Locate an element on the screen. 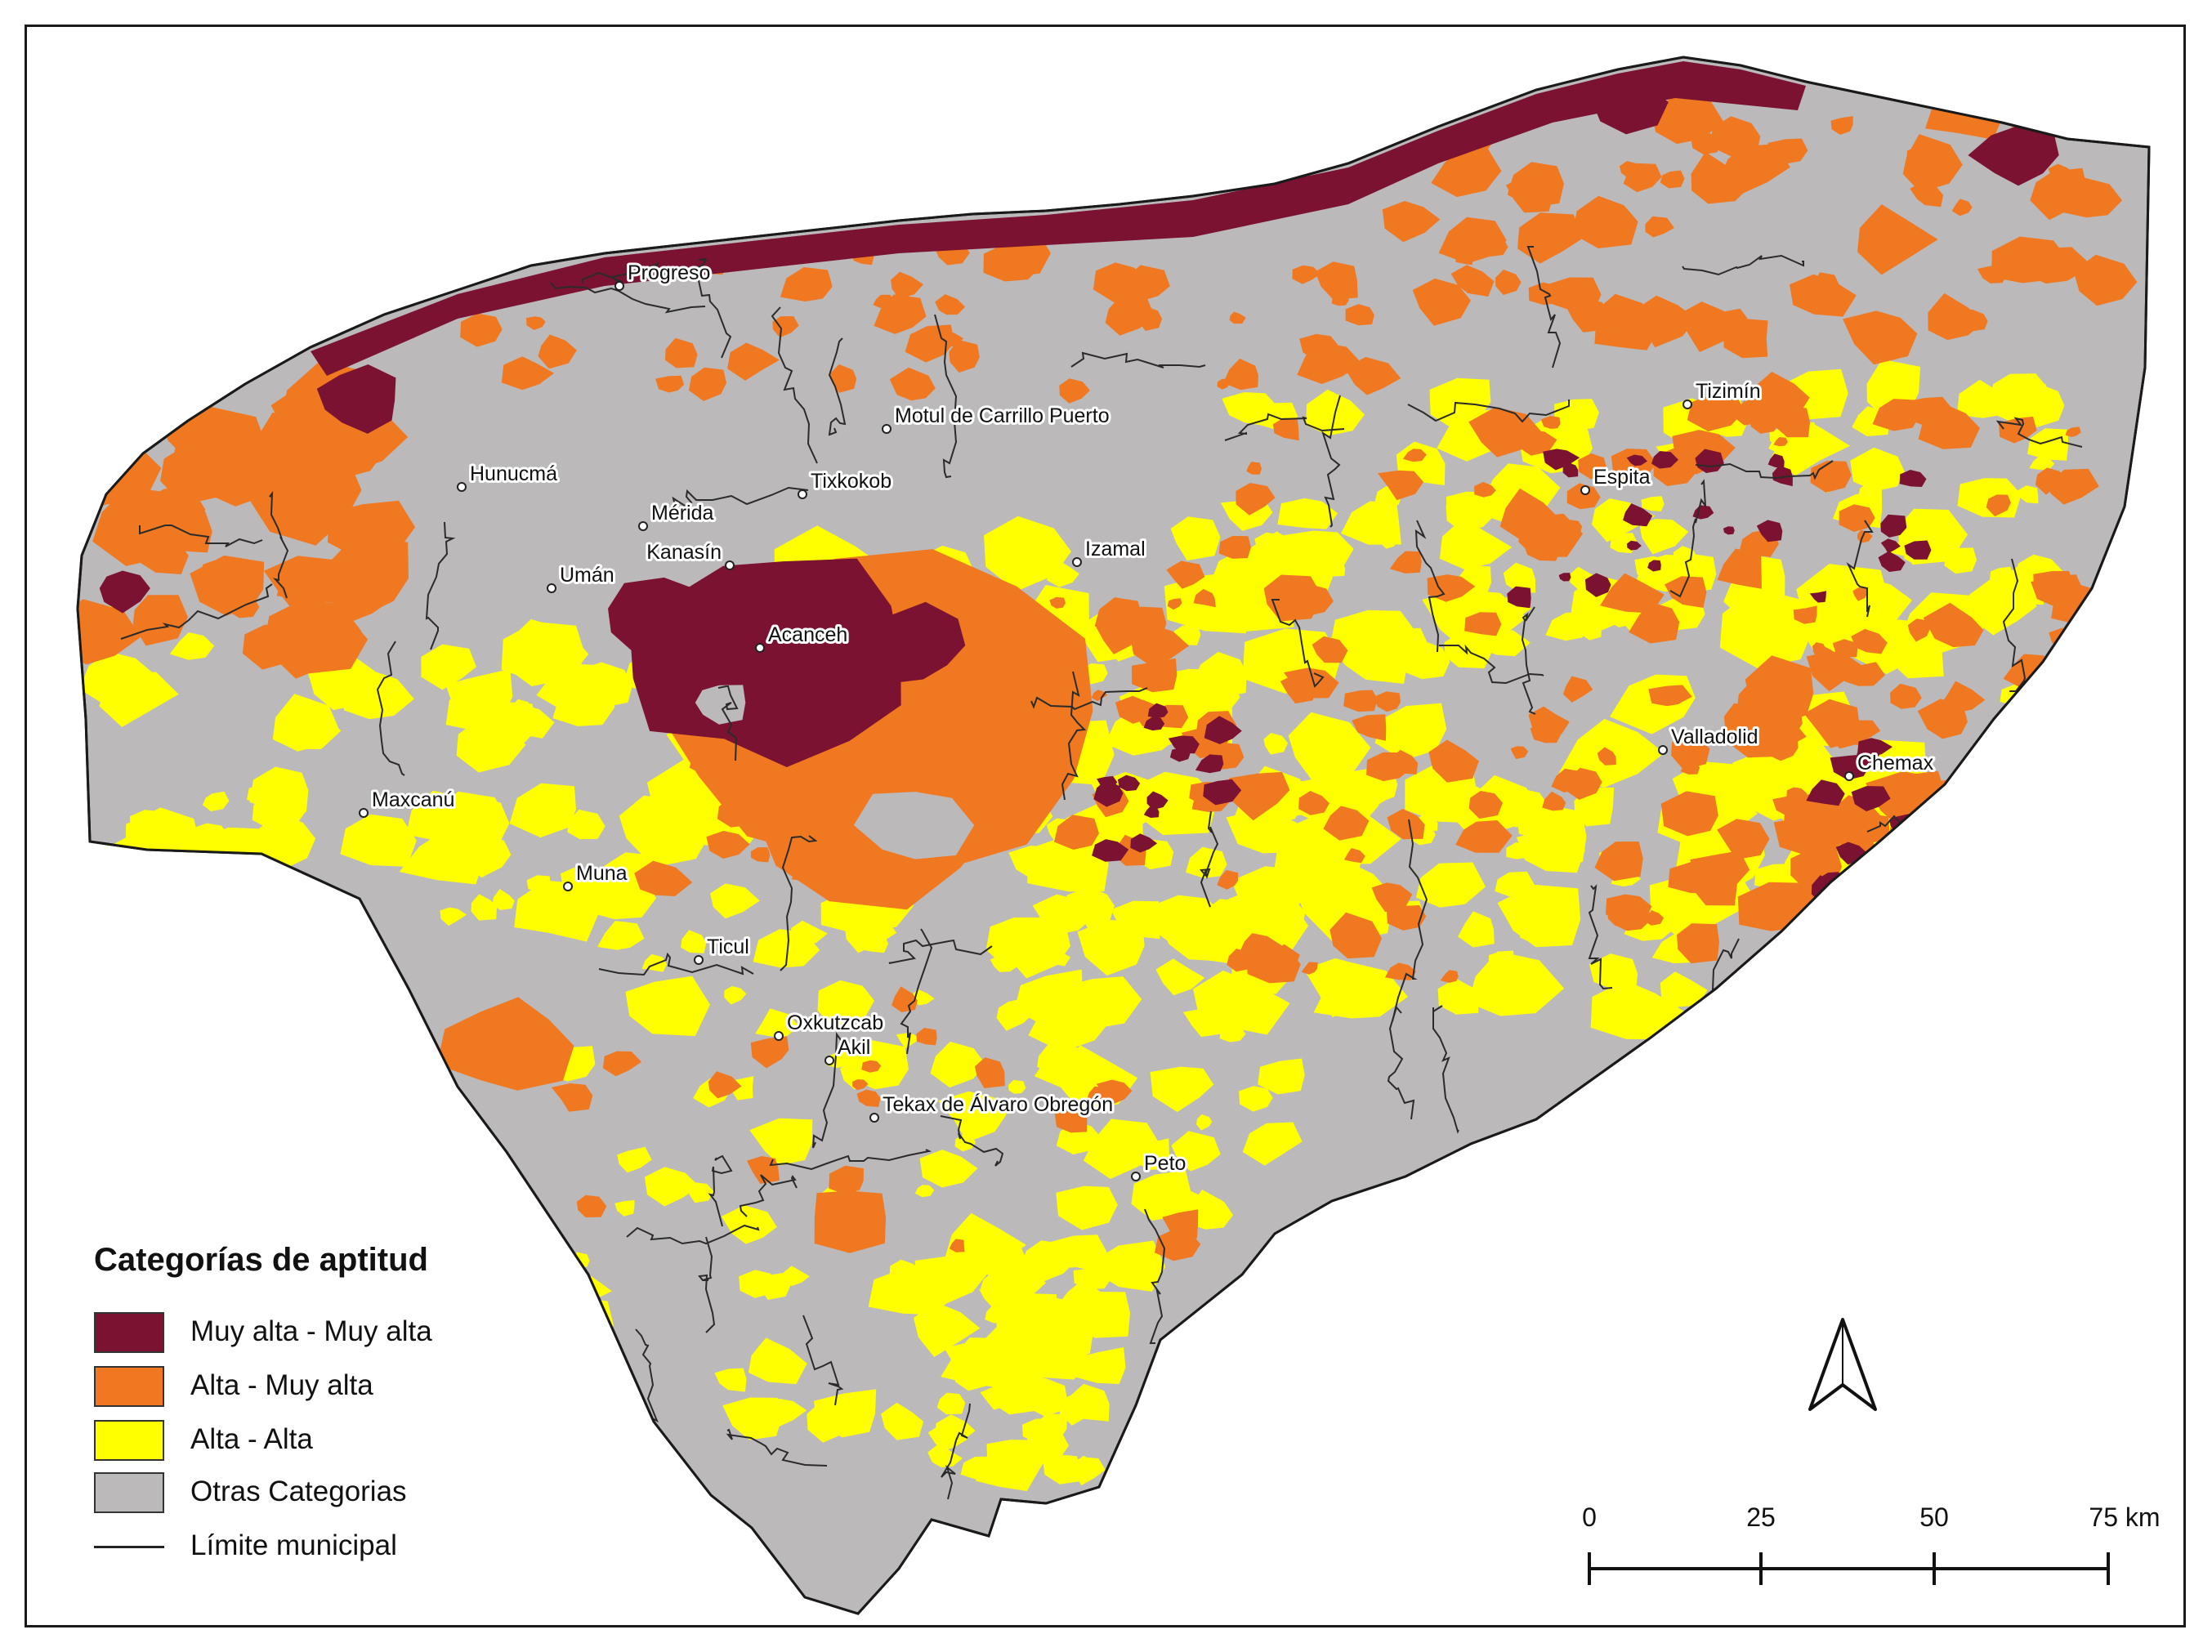 The image size is (2212, 1652). legend-swatch is located at coordinates (129, 1386).